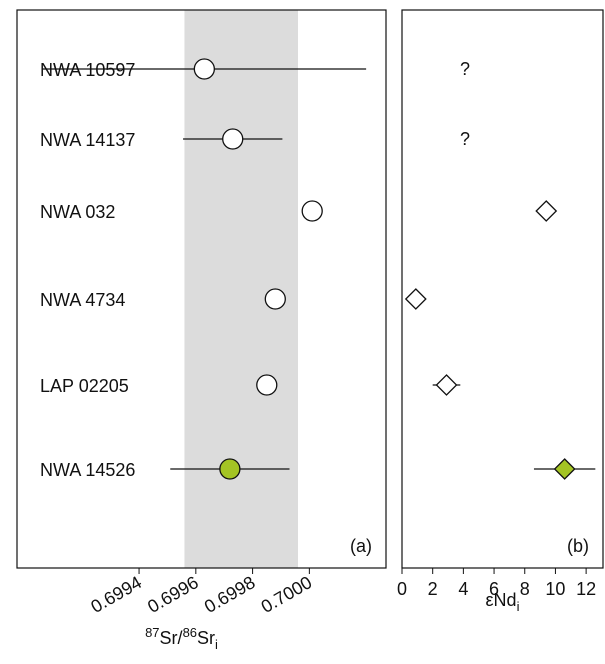  Describe the element at coordinates (463, 589) in the screenshot. I see `x-tick-label: 4` at that location.